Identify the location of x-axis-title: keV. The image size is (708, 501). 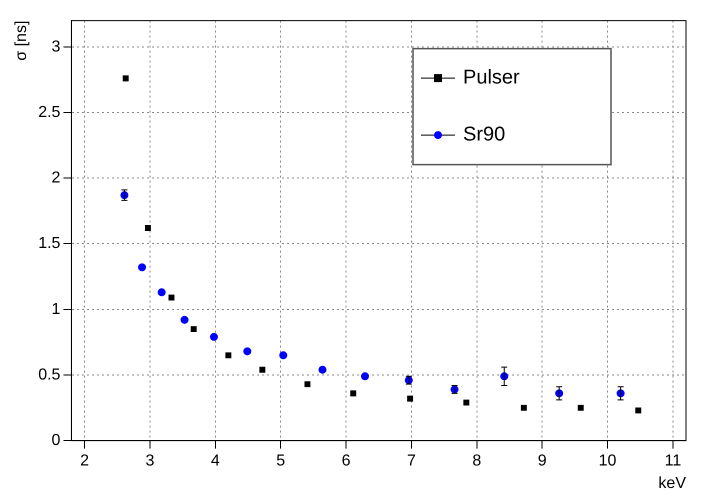
(672, 483).